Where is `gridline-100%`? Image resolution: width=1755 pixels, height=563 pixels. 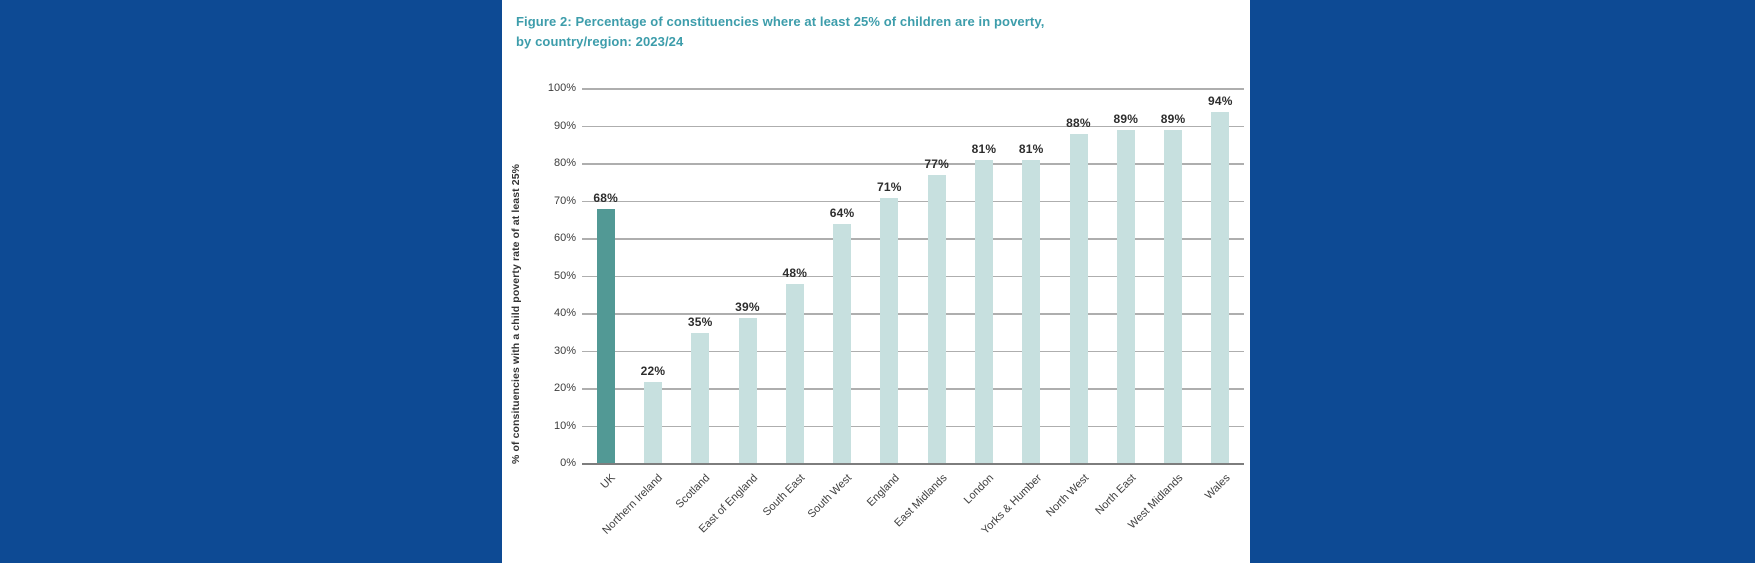 gridline-100% is located at coordinates (913, 89).